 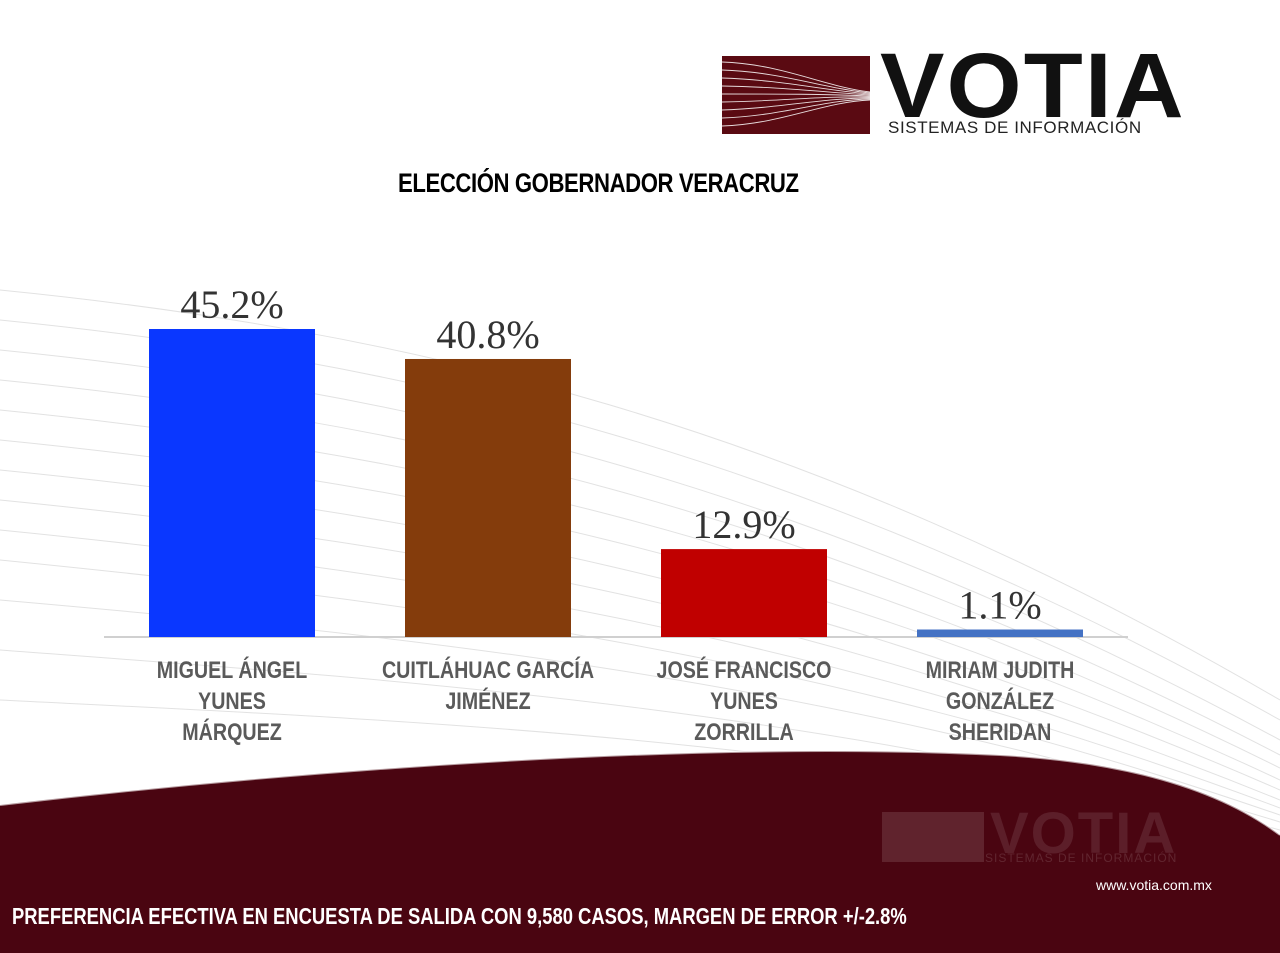 I want to click on category-label-1: MIGUEL ÁNGEL YUNES MÁRQUEZ, so click(x=231, y=701).